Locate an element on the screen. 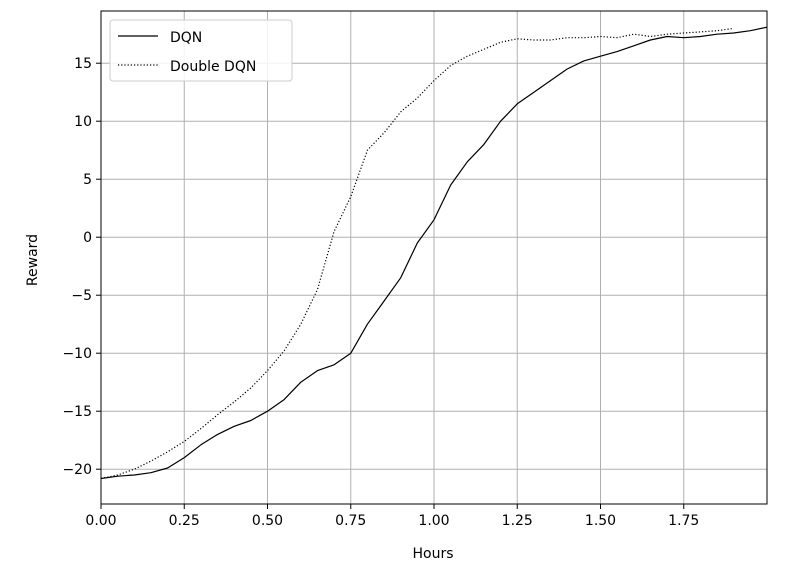 Image resolution: width=786 pixels, height=566 pixels. x-tick-label: 1.75 is located at coordinates (683, 521).